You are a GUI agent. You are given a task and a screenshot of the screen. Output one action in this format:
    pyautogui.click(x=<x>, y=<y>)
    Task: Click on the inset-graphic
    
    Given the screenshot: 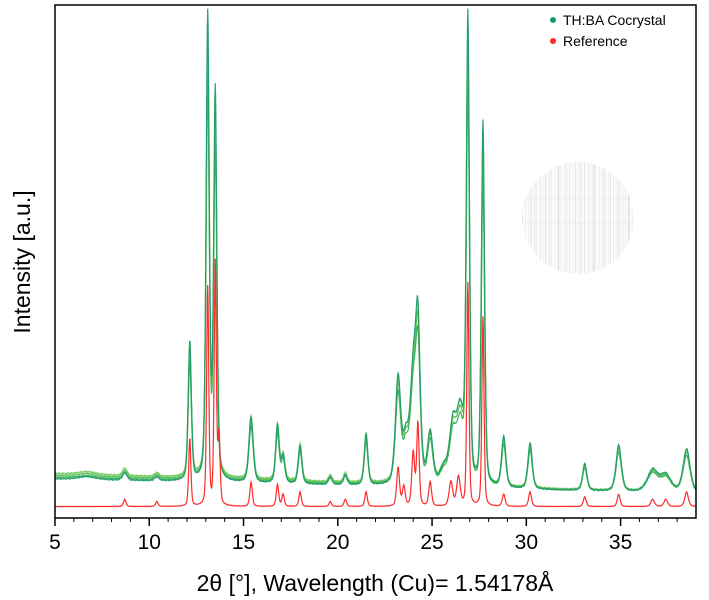 What is the action you would take?
    pyautogui.click(x=578, y=218)
    